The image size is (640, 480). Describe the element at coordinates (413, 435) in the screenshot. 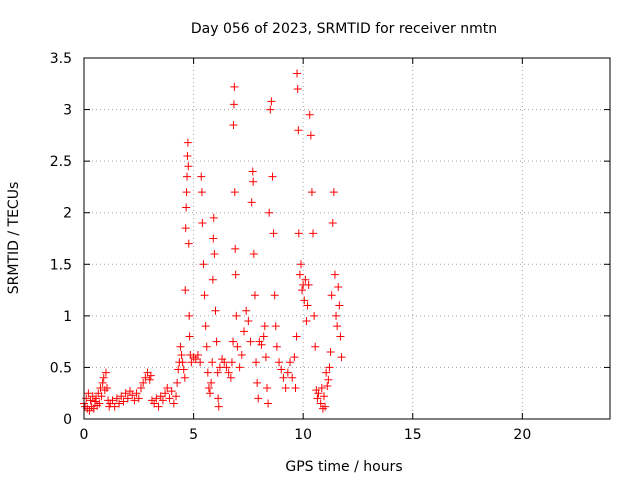

I see `x-tick-label: 15` at that location.